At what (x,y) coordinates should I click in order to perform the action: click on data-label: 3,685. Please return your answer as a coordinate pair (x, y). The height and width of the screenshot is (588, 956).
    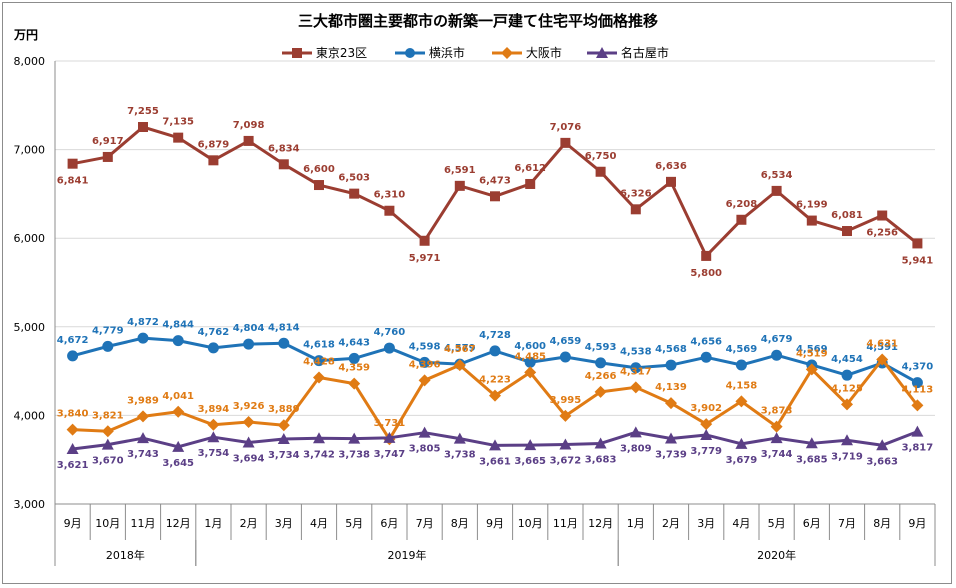
    Looking at the image, I should click on (812, 459).